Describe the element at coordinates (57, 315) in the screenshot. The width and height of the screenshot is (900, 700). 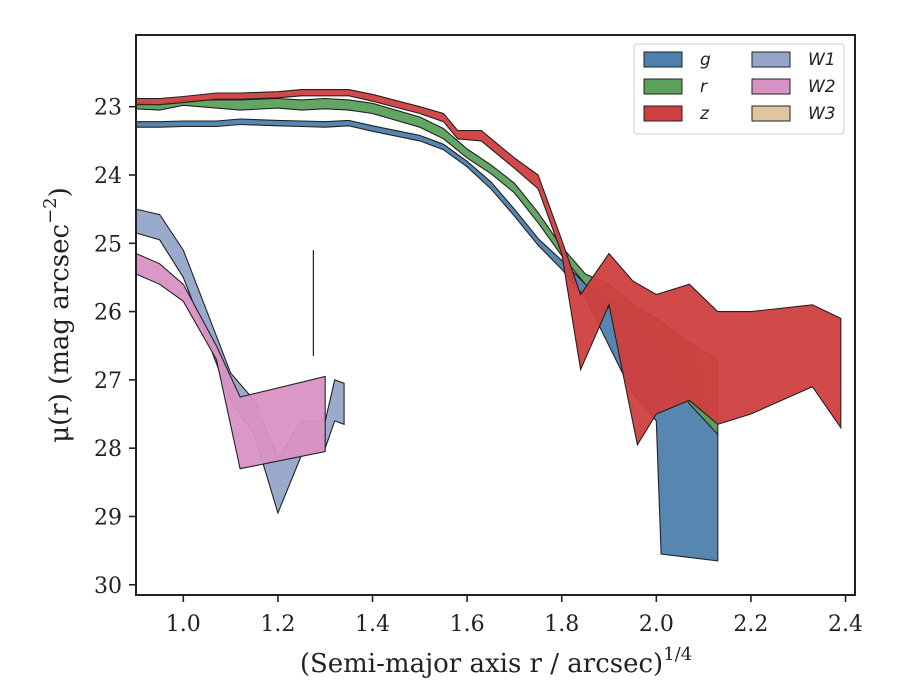
I see `y-axis-title: μ(r) (mag arcsec−2)` at that location.